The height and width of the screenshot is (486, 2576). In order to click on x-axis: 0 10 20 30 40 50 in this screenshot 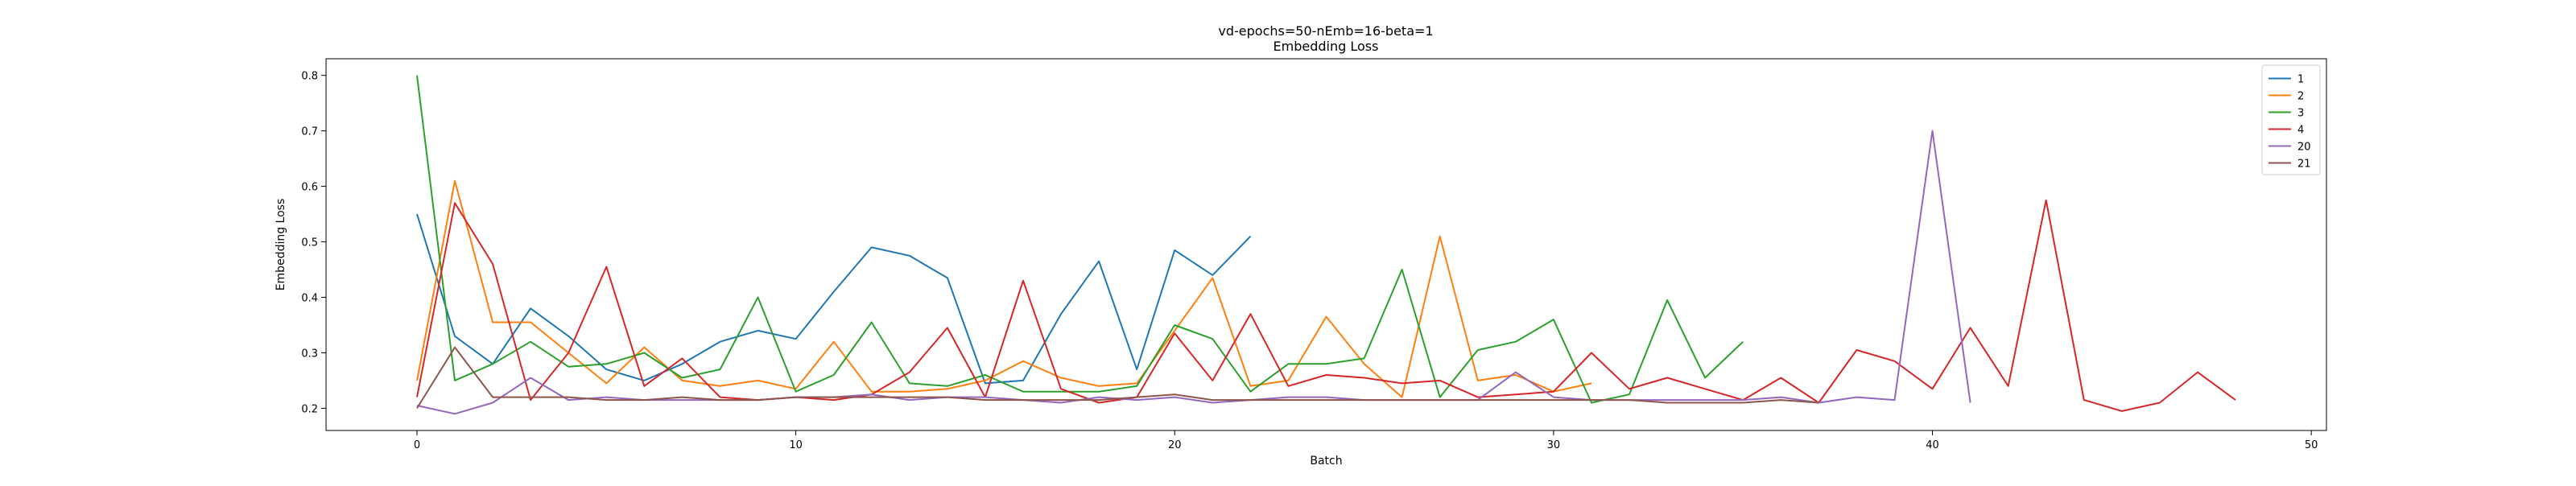, I will do `click(1366, 440)`.